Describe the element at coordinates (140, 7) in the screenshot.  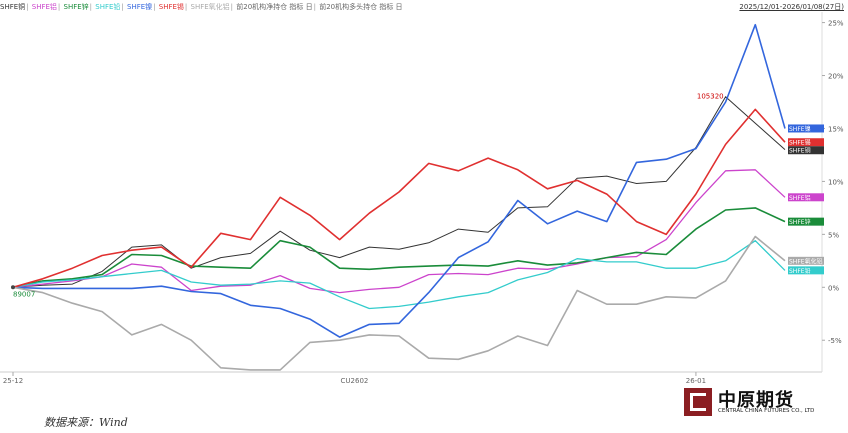
I see `legend-item-nickel: SHFE镍` at that location.